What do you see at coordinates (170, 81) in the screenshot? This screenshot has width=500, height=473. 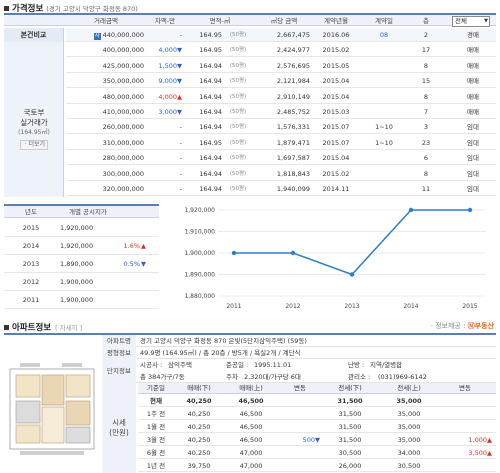 I see `price-diff: 9,000▼` at bounding box center [170, 81].